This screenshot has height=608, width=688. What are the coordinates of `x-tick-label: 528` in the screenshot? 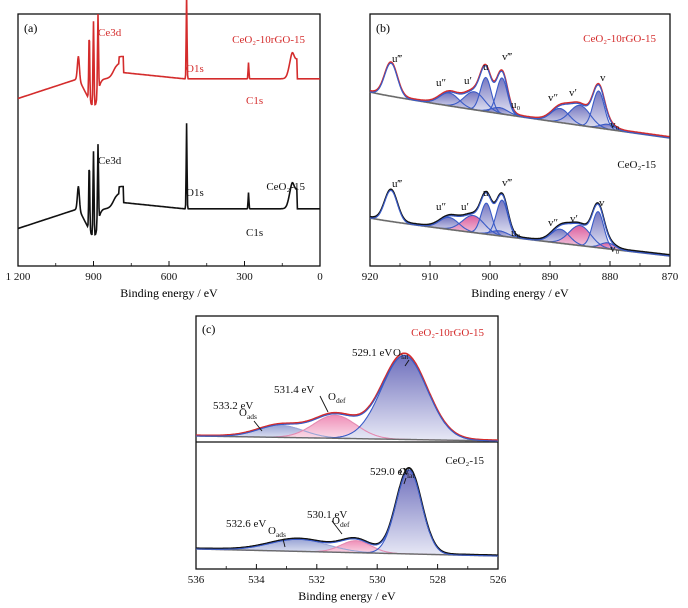 It's located at (437, 580).